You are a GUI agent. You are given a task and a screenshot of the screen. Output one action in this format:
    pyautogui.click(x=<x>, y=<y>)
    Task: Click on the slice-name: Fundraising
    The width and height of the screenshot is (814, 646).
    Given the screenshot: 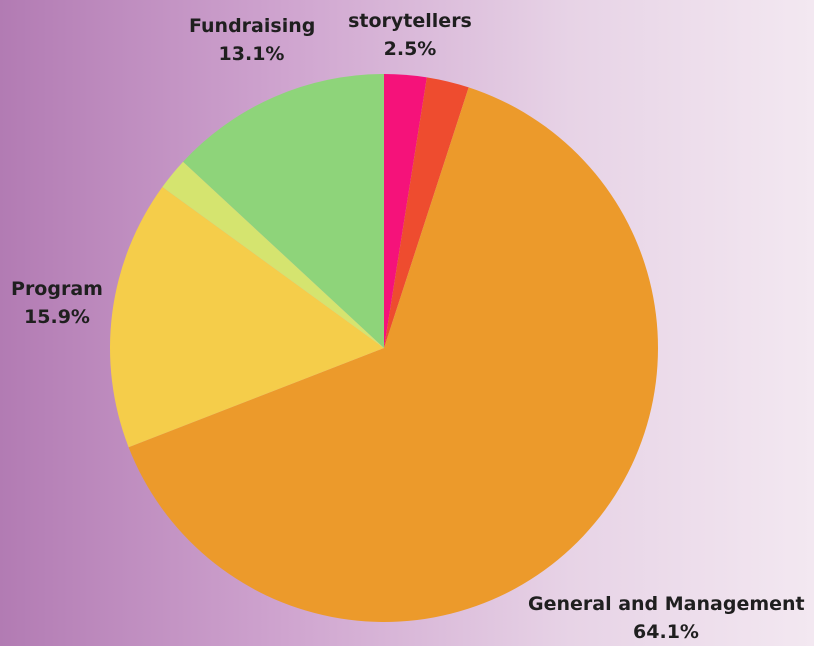 What is the action you would take?
    pyautogui.click(x=252, y=26)
    